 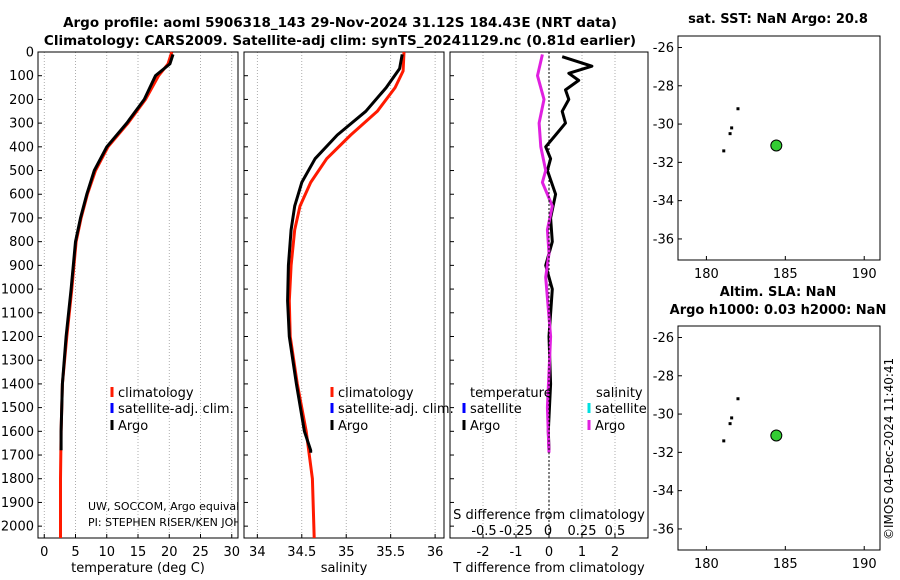 I want to click on sla-map-subtitle: Argo h1000: 0.03 h2000: NaN, so click(x=778, y=310).